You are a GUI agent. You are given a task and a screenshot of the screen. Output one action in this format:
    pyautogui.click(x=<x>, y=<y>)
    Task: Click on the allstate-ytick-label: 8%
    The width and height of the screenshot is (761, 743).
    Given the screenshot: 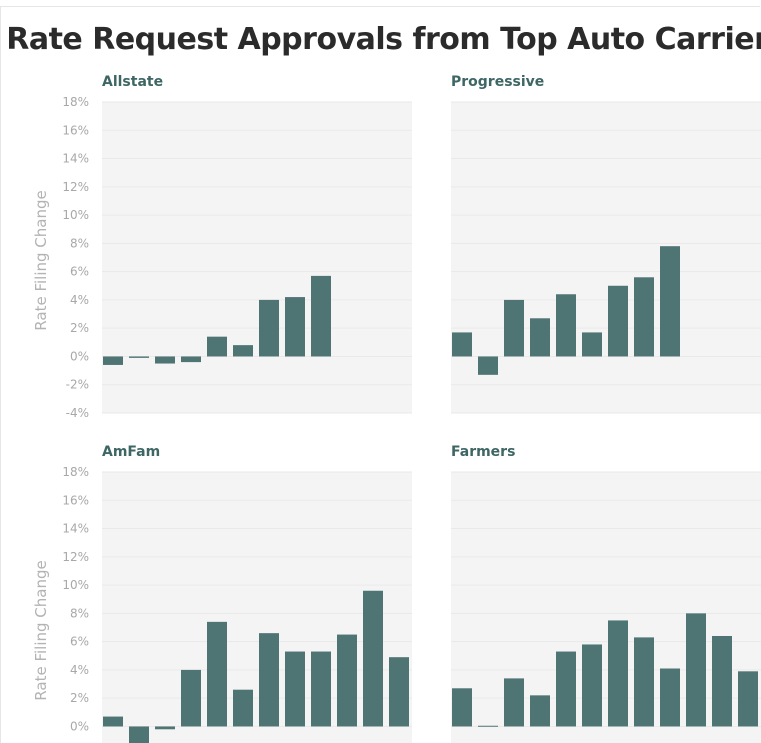 What is the action you would take?
    pyautogui.click(x=79, y=243)
    